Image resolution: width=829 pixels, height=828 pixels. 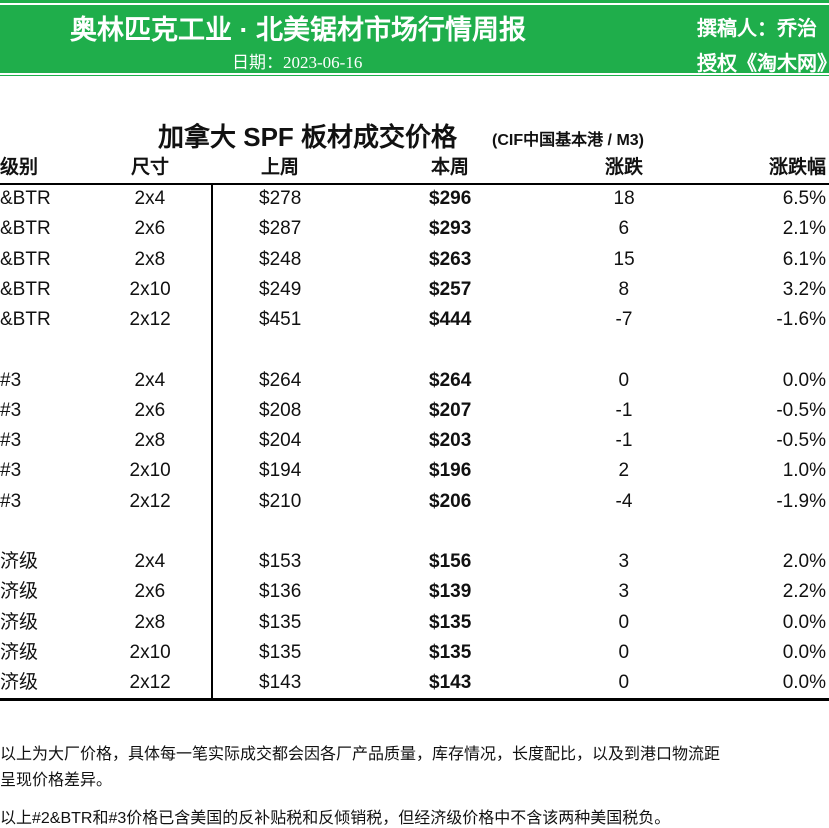 What do you see at coordinates (280, 561) in the screenshot?
I see `table-cell: $153` at bounding box center [280, 561].